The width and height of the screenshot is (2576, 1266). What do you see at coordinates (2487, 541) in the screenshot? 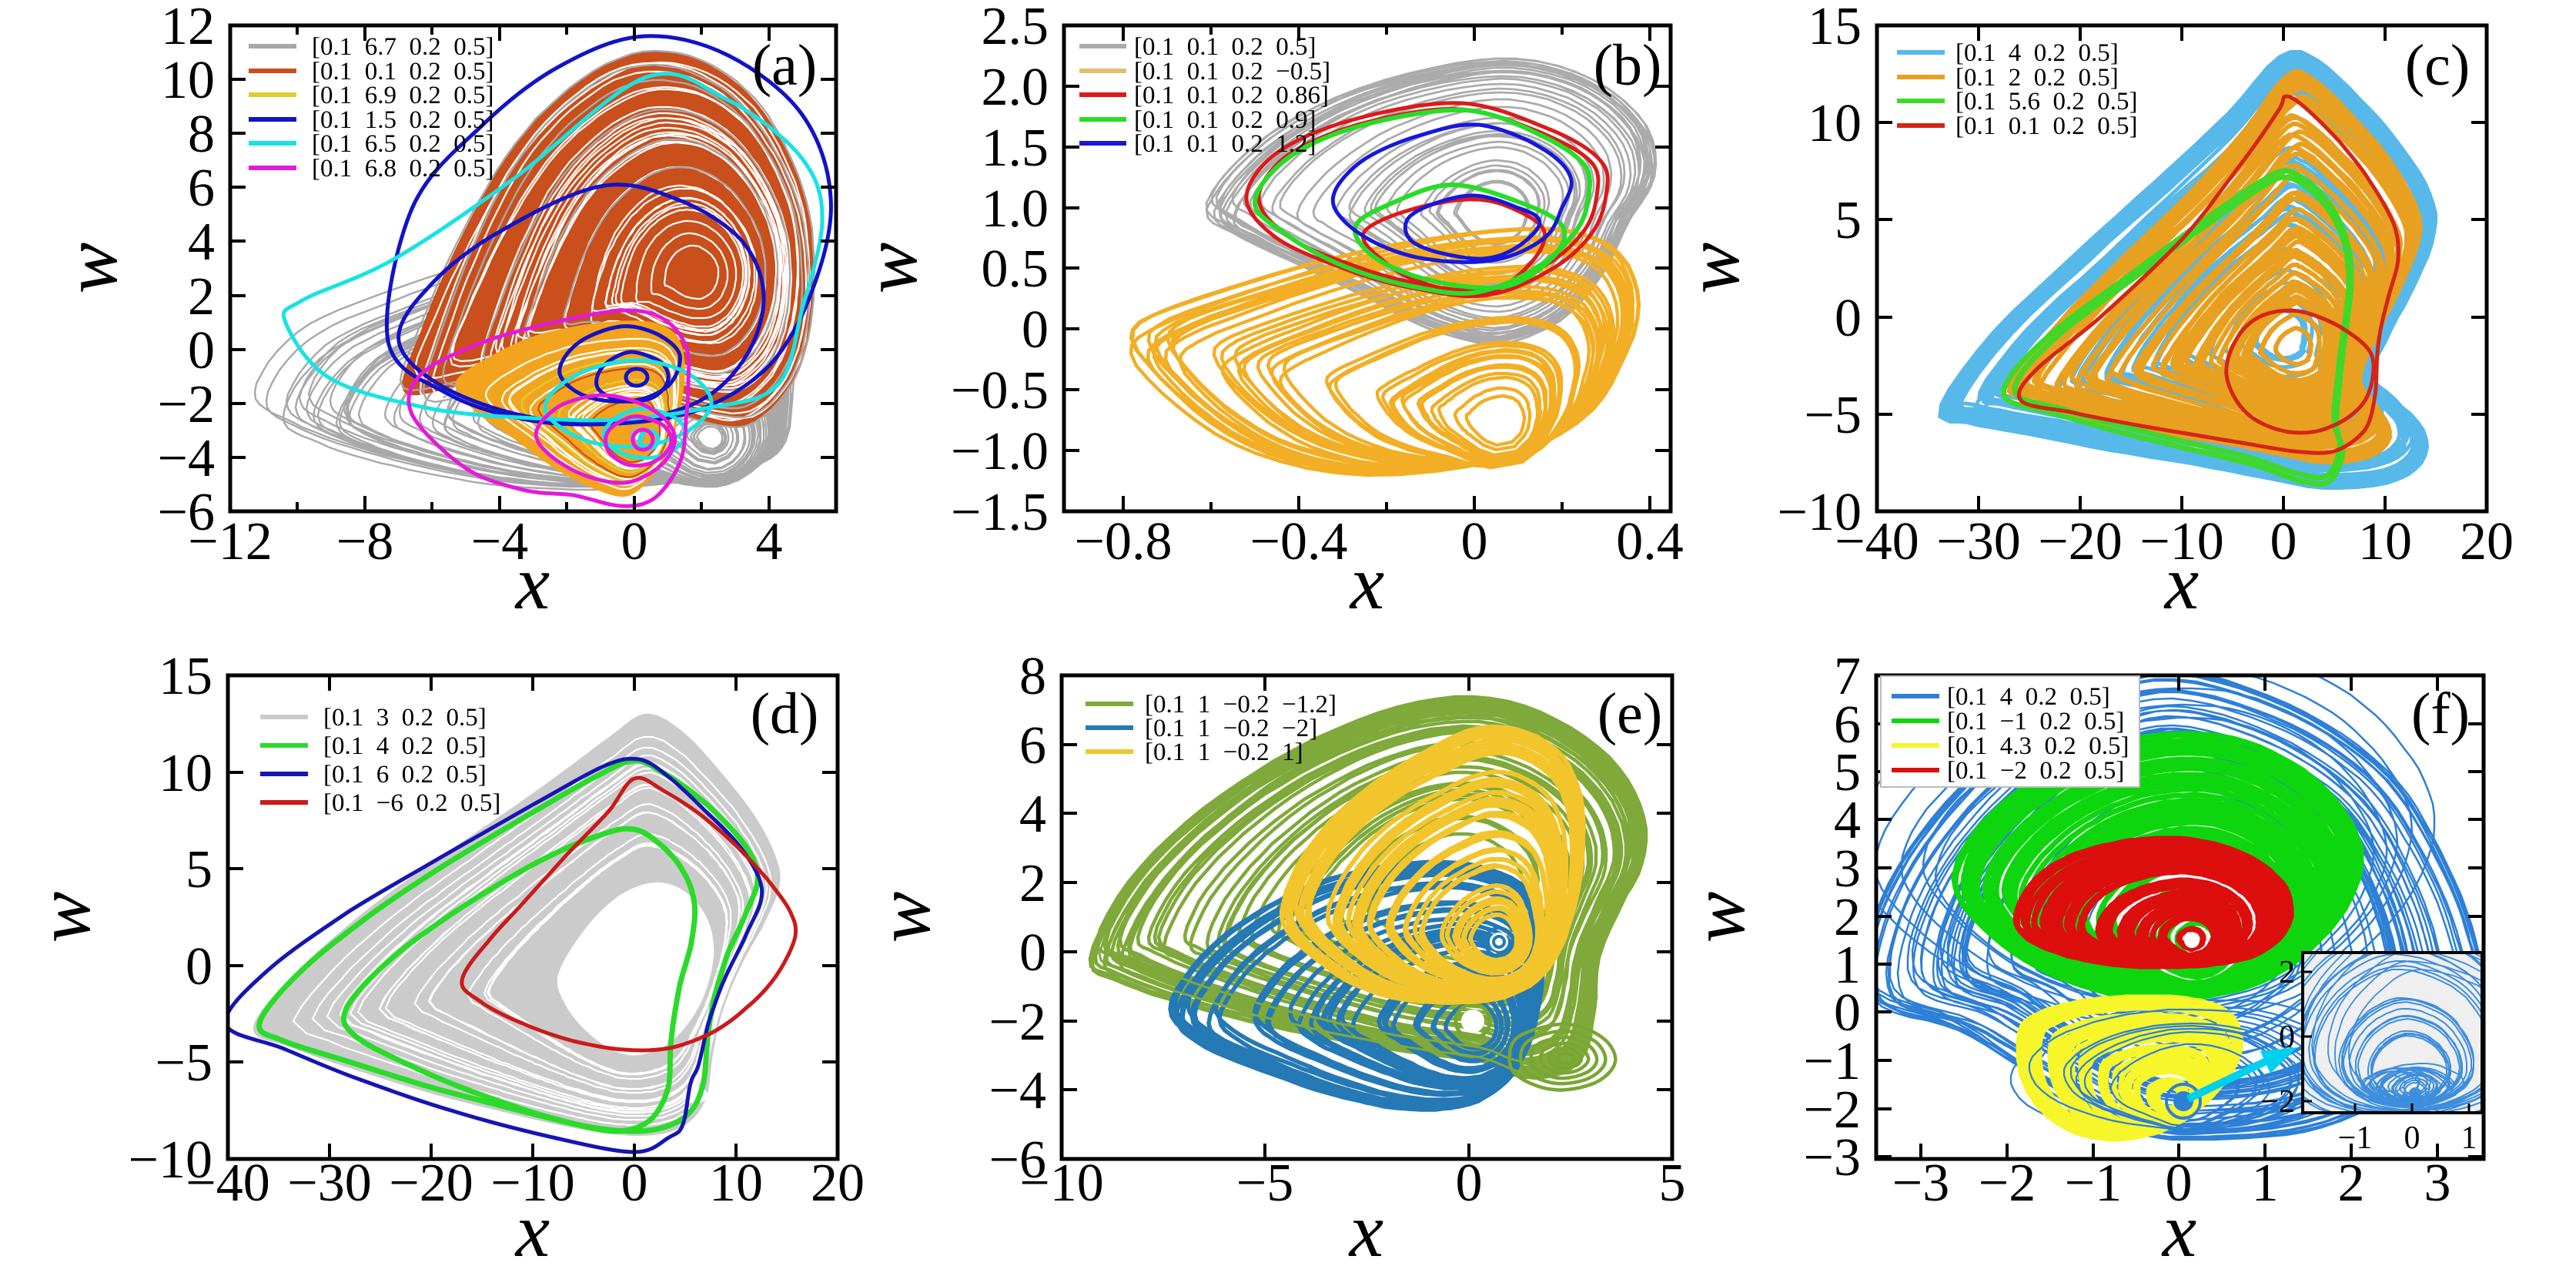
I see `svg-text: 20` at bounding box center [2487, 541].